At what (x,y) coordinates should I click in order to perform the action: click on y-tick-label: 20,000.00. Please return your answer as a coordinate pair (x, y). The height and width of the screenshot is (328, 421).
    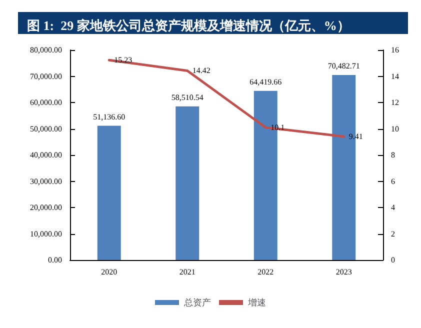
    Looking at the image, I should click on (46, 207).